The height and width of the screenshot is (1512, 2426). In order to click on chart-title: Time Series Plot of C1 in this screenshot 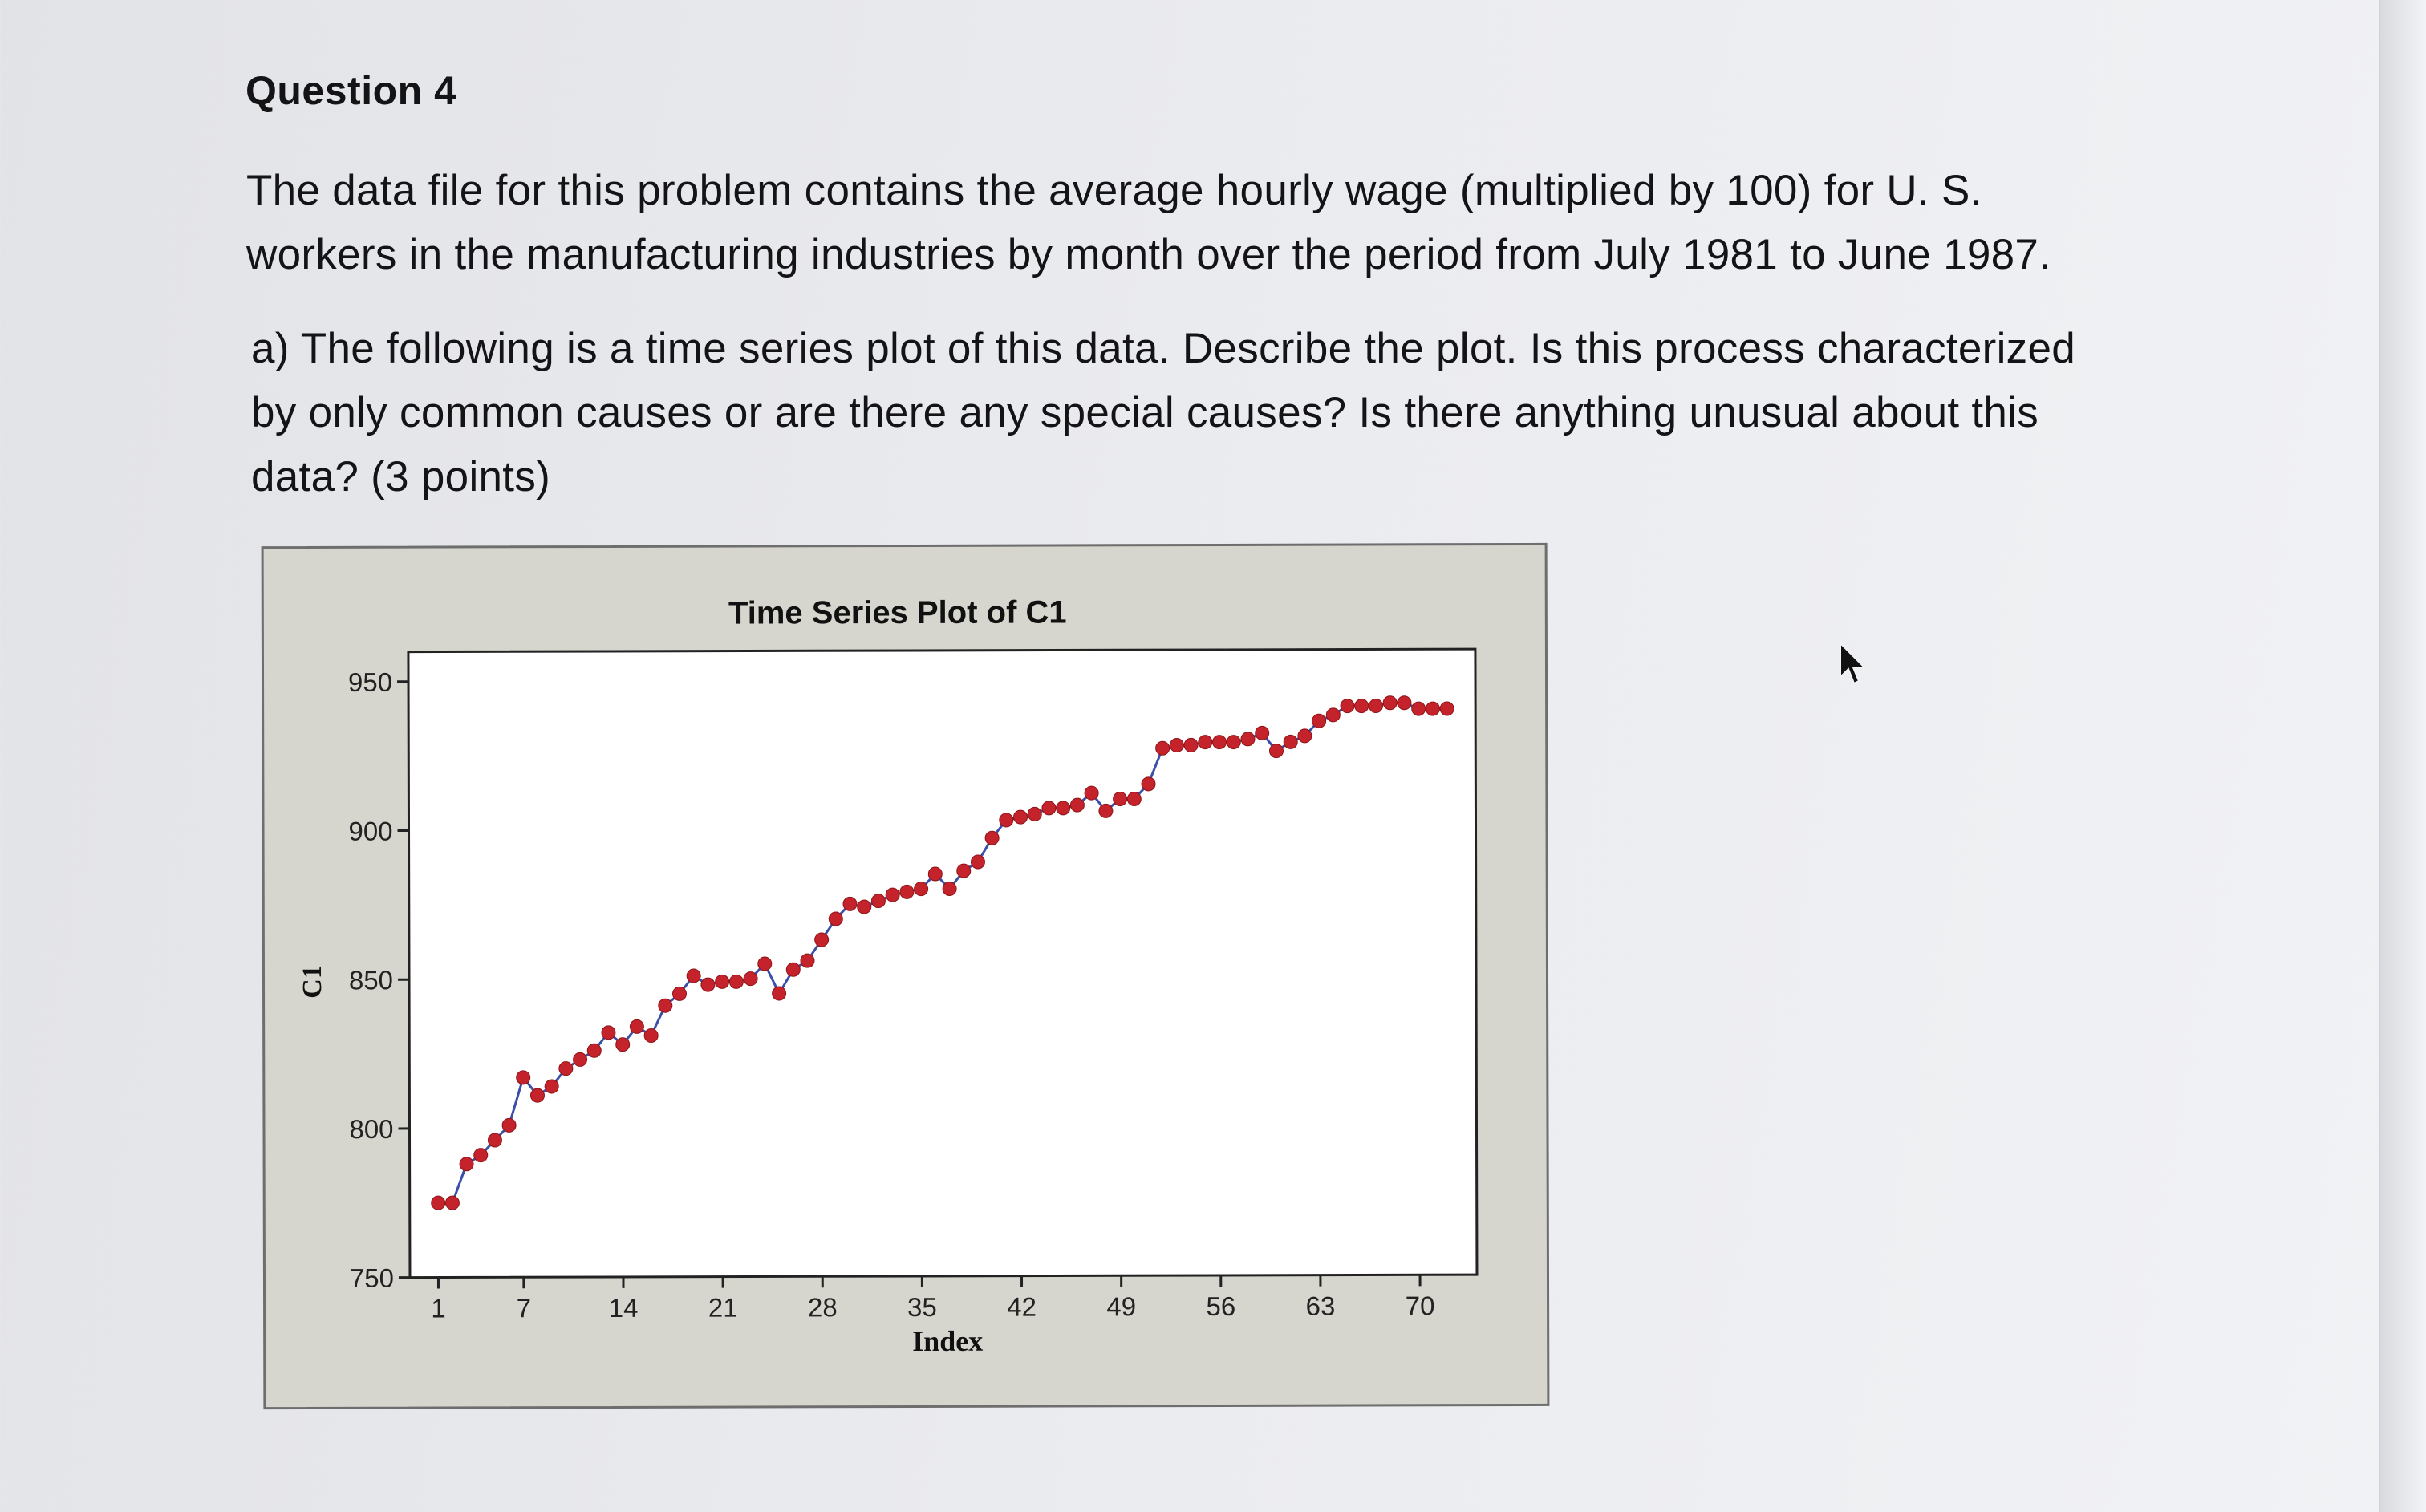, I will do `click(897, 612)`.